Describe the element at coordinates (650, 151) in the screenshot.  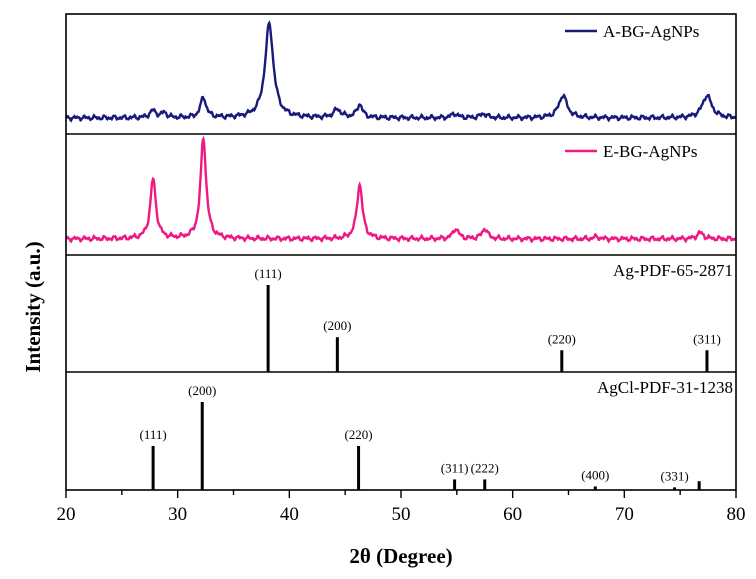
I see `legend-label-E-BG-AgNPs: E-BG-AgNPs` at that location.